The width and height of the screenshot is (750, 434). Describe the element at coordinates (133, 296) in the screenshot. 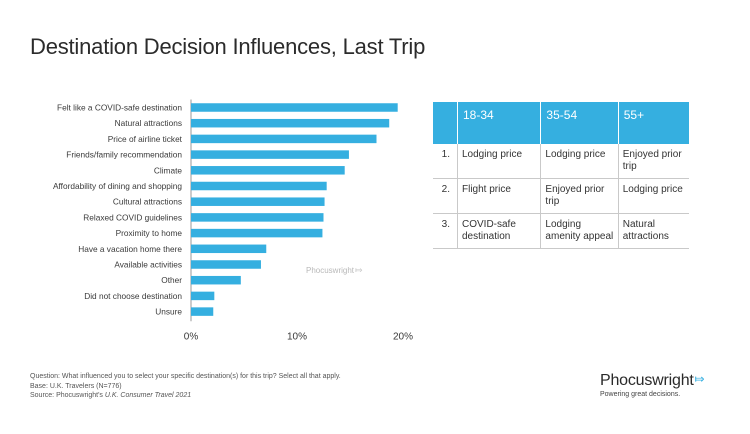

I see `category-label: Did not choose destination` at that location.